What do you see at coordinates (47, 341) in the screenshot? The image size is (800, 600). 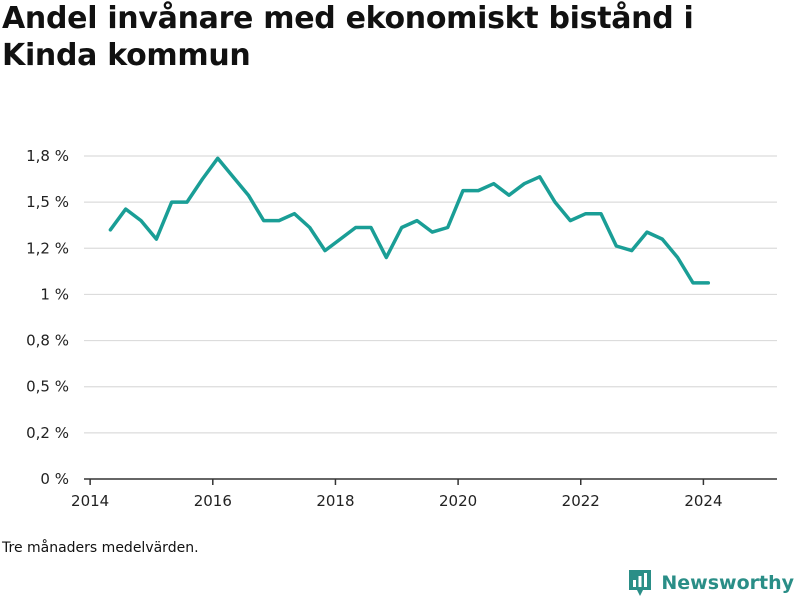 I see `y-tick-label: 0,8 %` at bounding box center [47, 341].